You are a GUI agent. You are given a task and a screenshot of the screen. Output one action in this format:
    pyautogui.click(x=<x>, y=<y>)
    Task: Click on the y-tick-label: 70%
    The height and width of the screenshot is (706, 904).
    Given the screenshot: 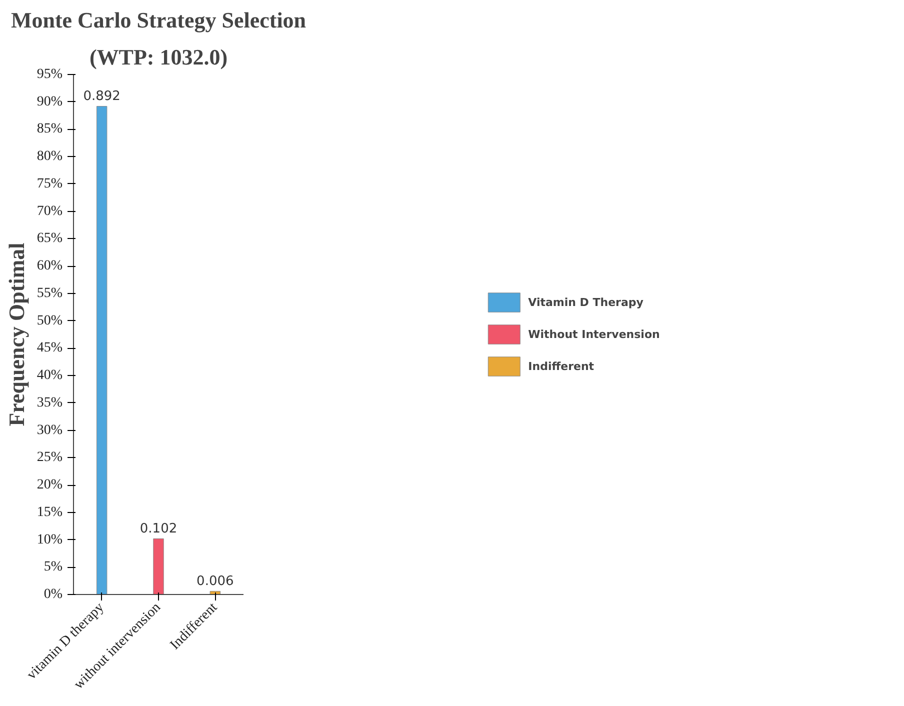 What is the action you would take?
    pyautogui.click(x=49, y=211)
    